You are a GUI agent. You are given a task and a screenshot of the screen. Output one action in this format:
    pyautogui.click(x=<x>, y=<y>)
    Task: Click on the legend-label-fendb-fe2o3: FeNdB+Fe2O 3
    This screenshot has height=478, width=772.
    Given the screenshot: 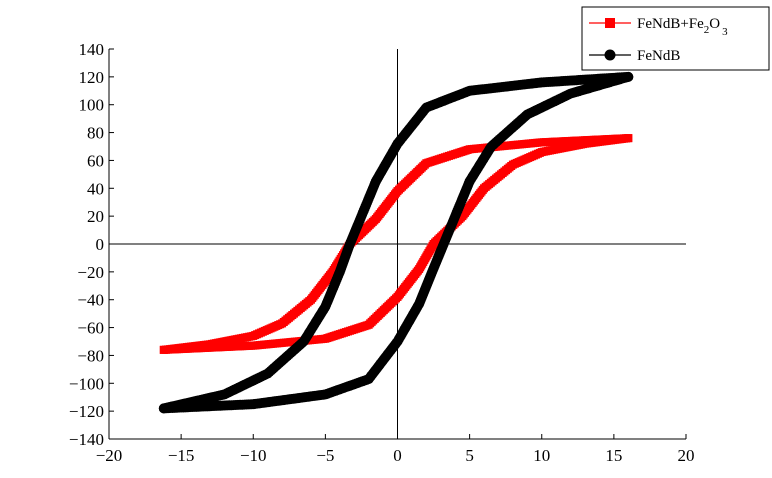 What is the action you would take?
    pyautogui.click(x=682, y=27)
    